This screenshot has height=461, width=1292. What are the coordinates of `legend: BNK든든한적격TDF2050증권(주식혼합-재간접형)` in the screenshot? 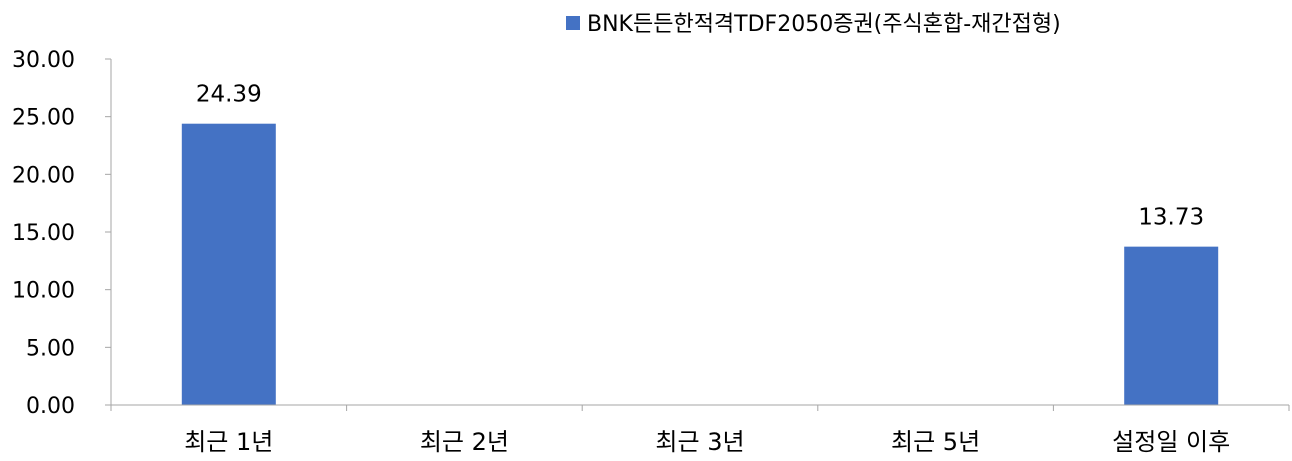 It's located at (813, 24).